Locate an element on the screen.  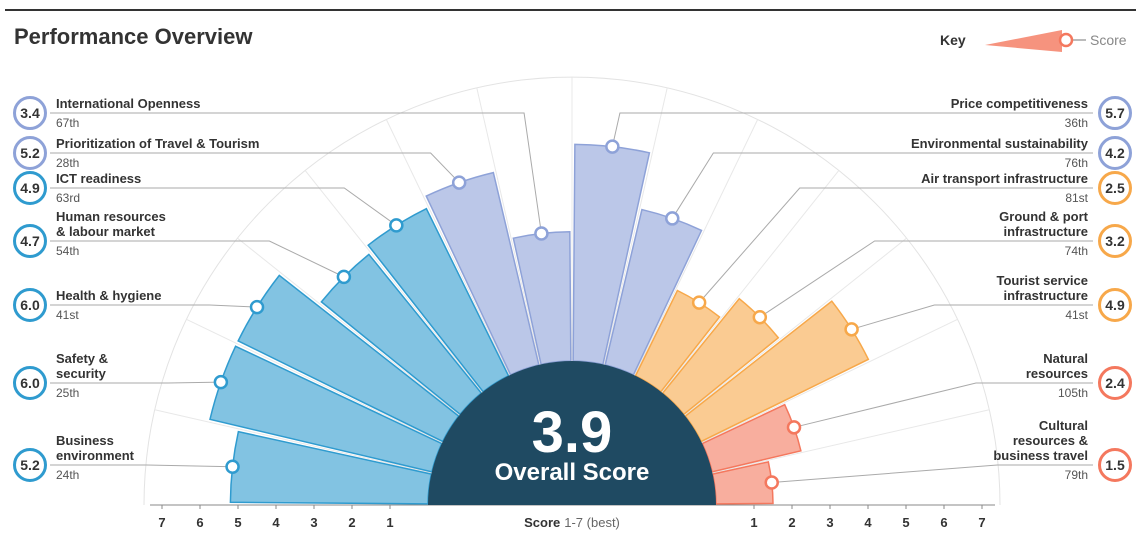
value-badge: 3.2 is located at coordinates (1115, 241).